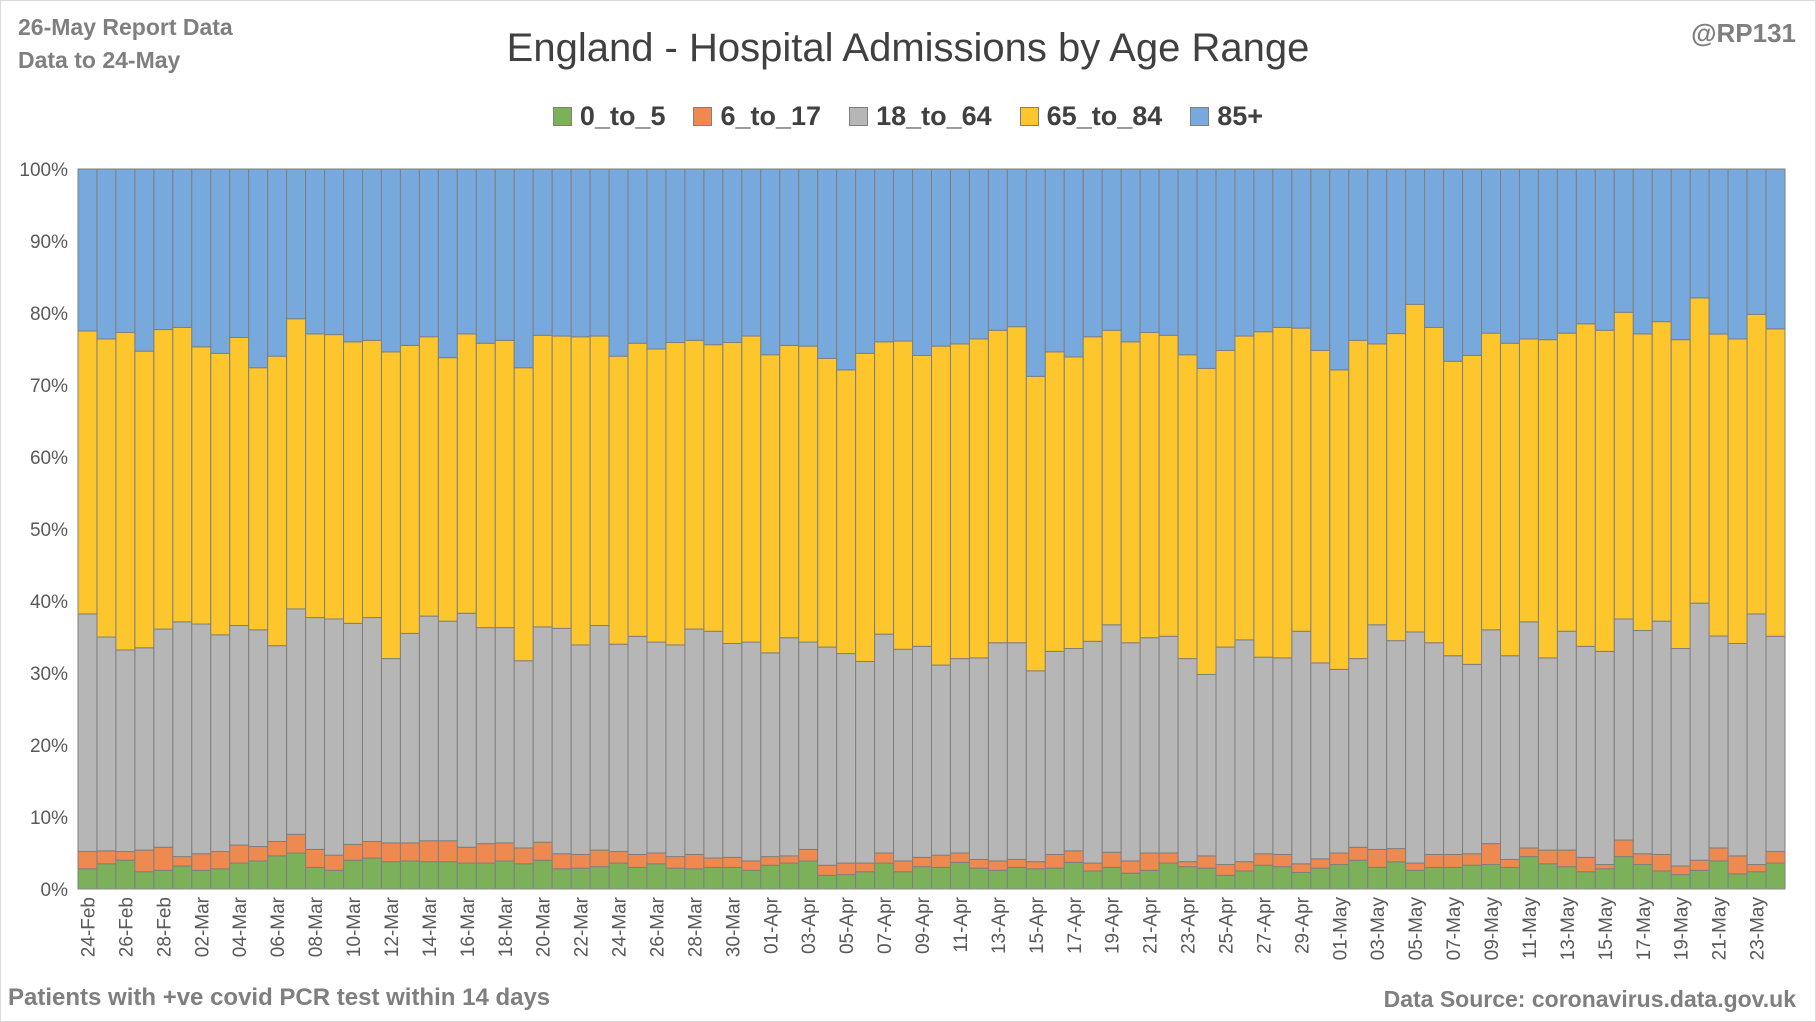 This screenshot has height=1022, width=1816. Describe the element at coordinates (49, 602) in the screenshot. I see `y-tick-label: 40%` at that location.